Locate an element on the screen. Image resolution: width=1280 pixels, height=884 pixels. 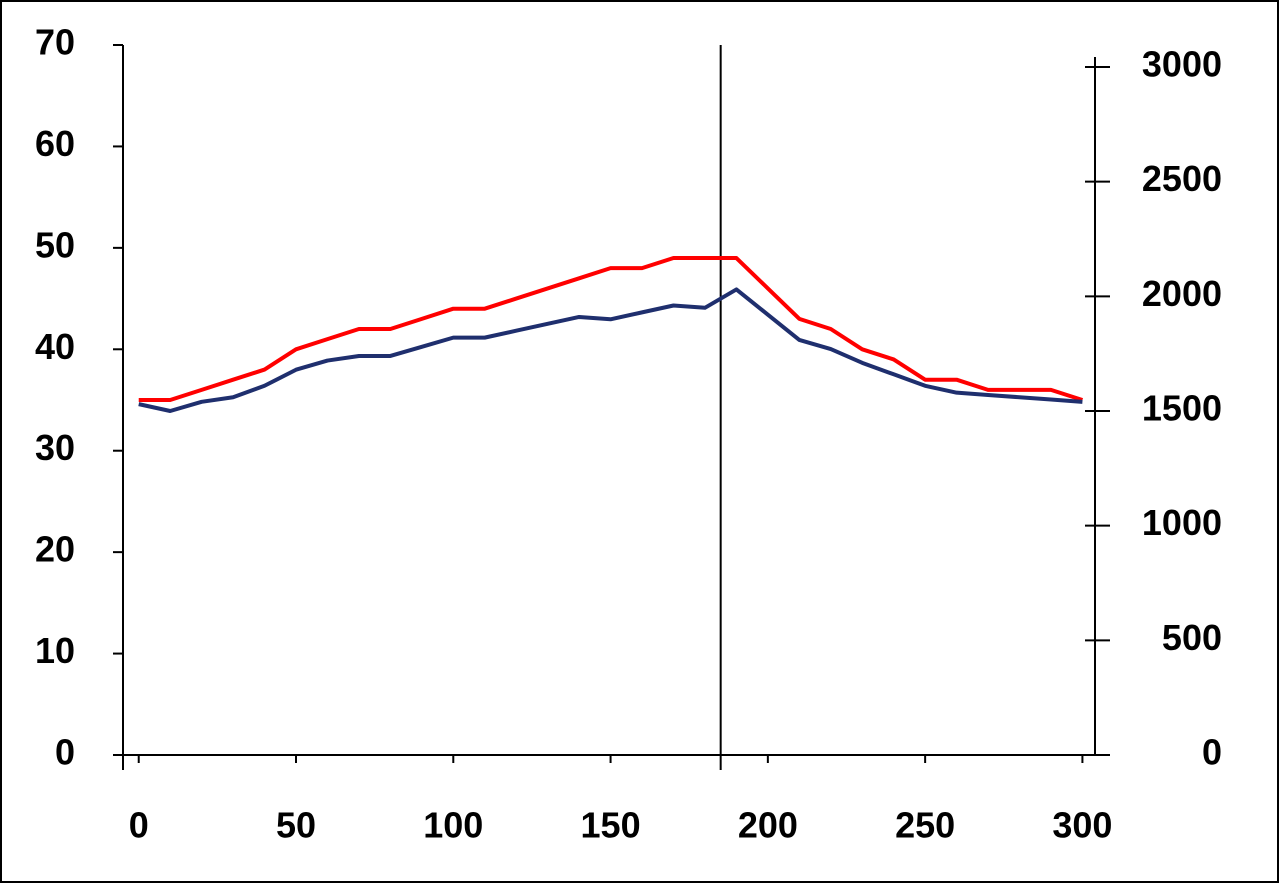
y2-tick-label: 2500 is located at coordinates (1182, 178).